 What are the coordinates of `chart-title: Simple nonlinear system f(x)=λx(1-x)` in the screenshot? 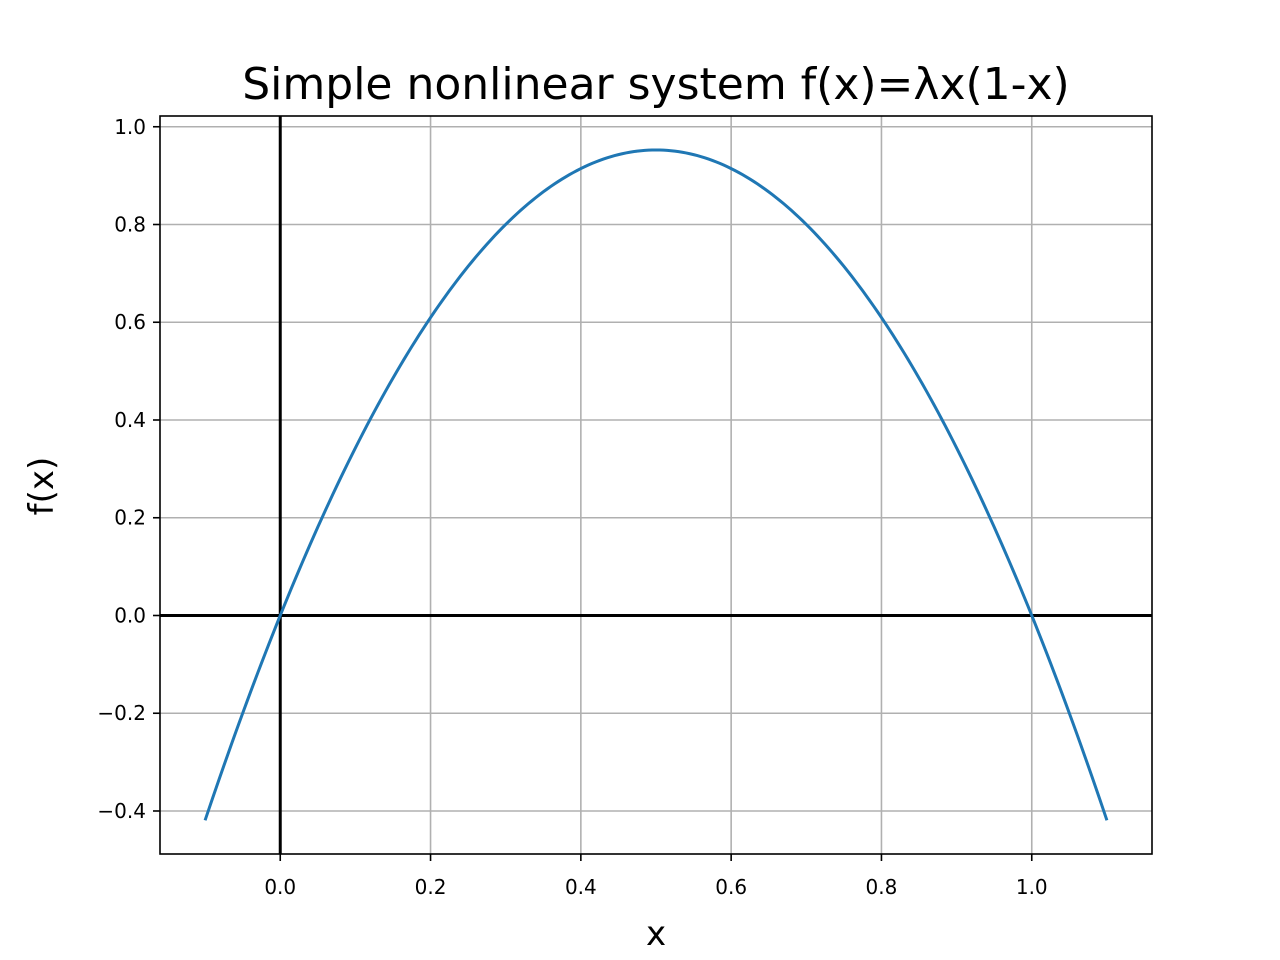 It's located at (655, 84).